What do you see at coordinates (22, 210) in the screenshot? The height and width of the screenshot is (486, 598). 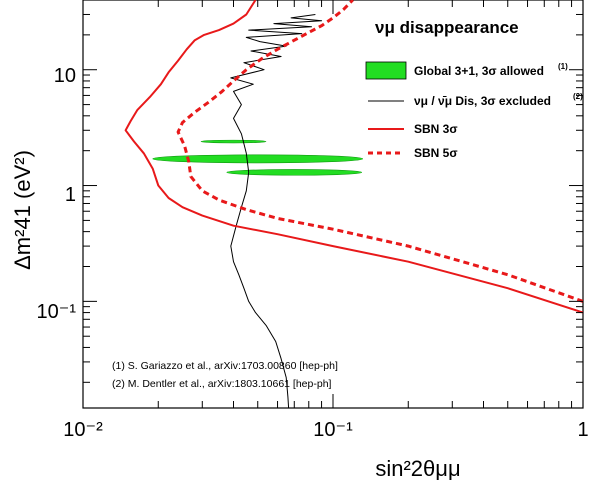 I see `y-axis-title: Δm²41 (eV²)` at bounding box center [22, 210].